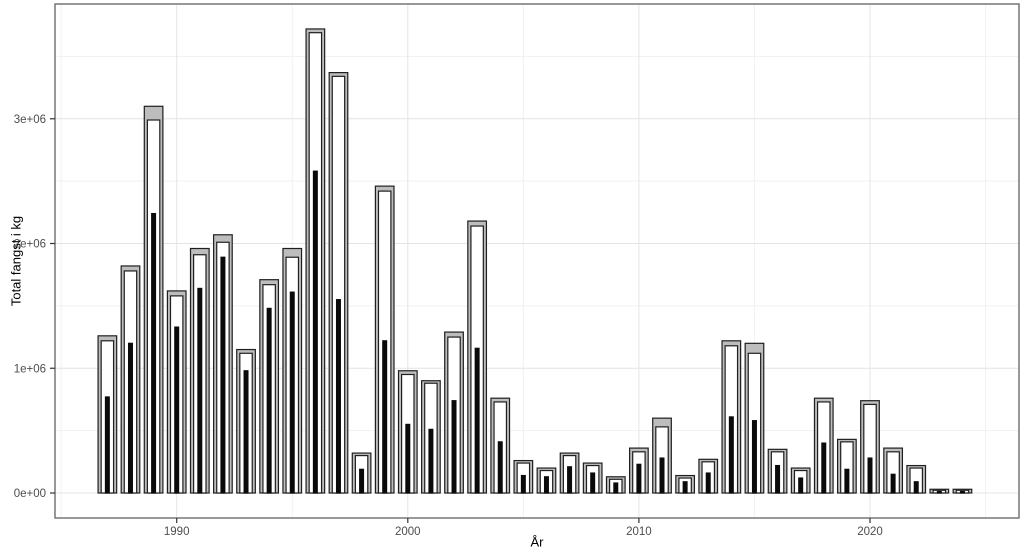 Image resolution: width=1024 pixels, height=555 pixels. What do you see at coordinates (30, 494) in the screenshot?
I see `y-tick-label: 0e+00` at bounding box center [30, 494].